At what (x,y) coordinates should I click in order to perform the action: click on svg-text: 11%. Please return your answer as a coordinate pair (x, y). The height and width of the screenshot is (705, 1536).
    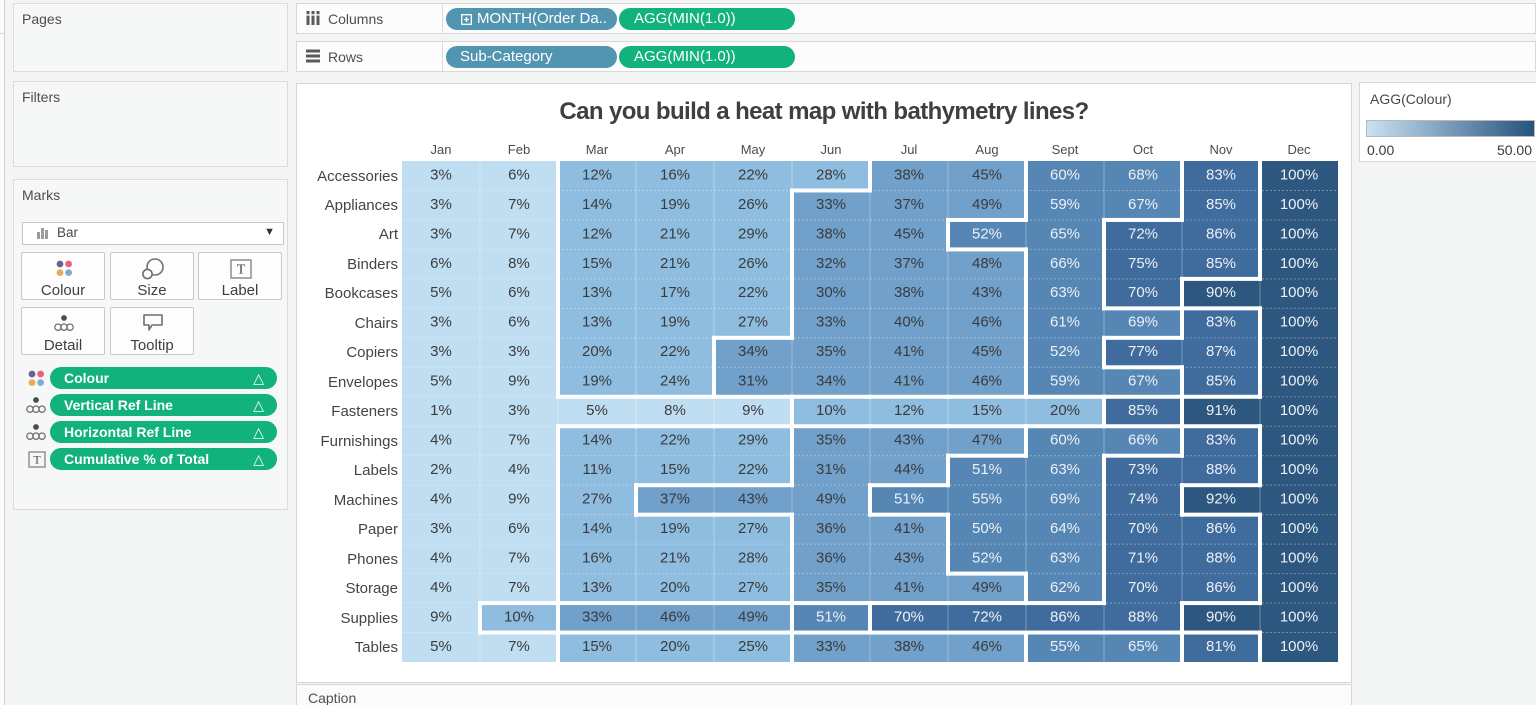
    Looking at the image, I should click on (597, 469).